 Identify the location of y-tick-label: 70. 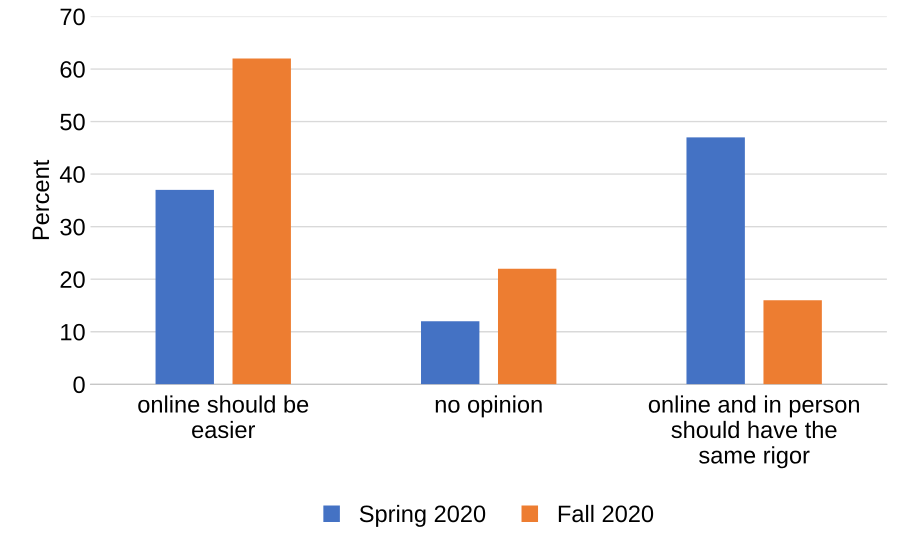
(72, 17).